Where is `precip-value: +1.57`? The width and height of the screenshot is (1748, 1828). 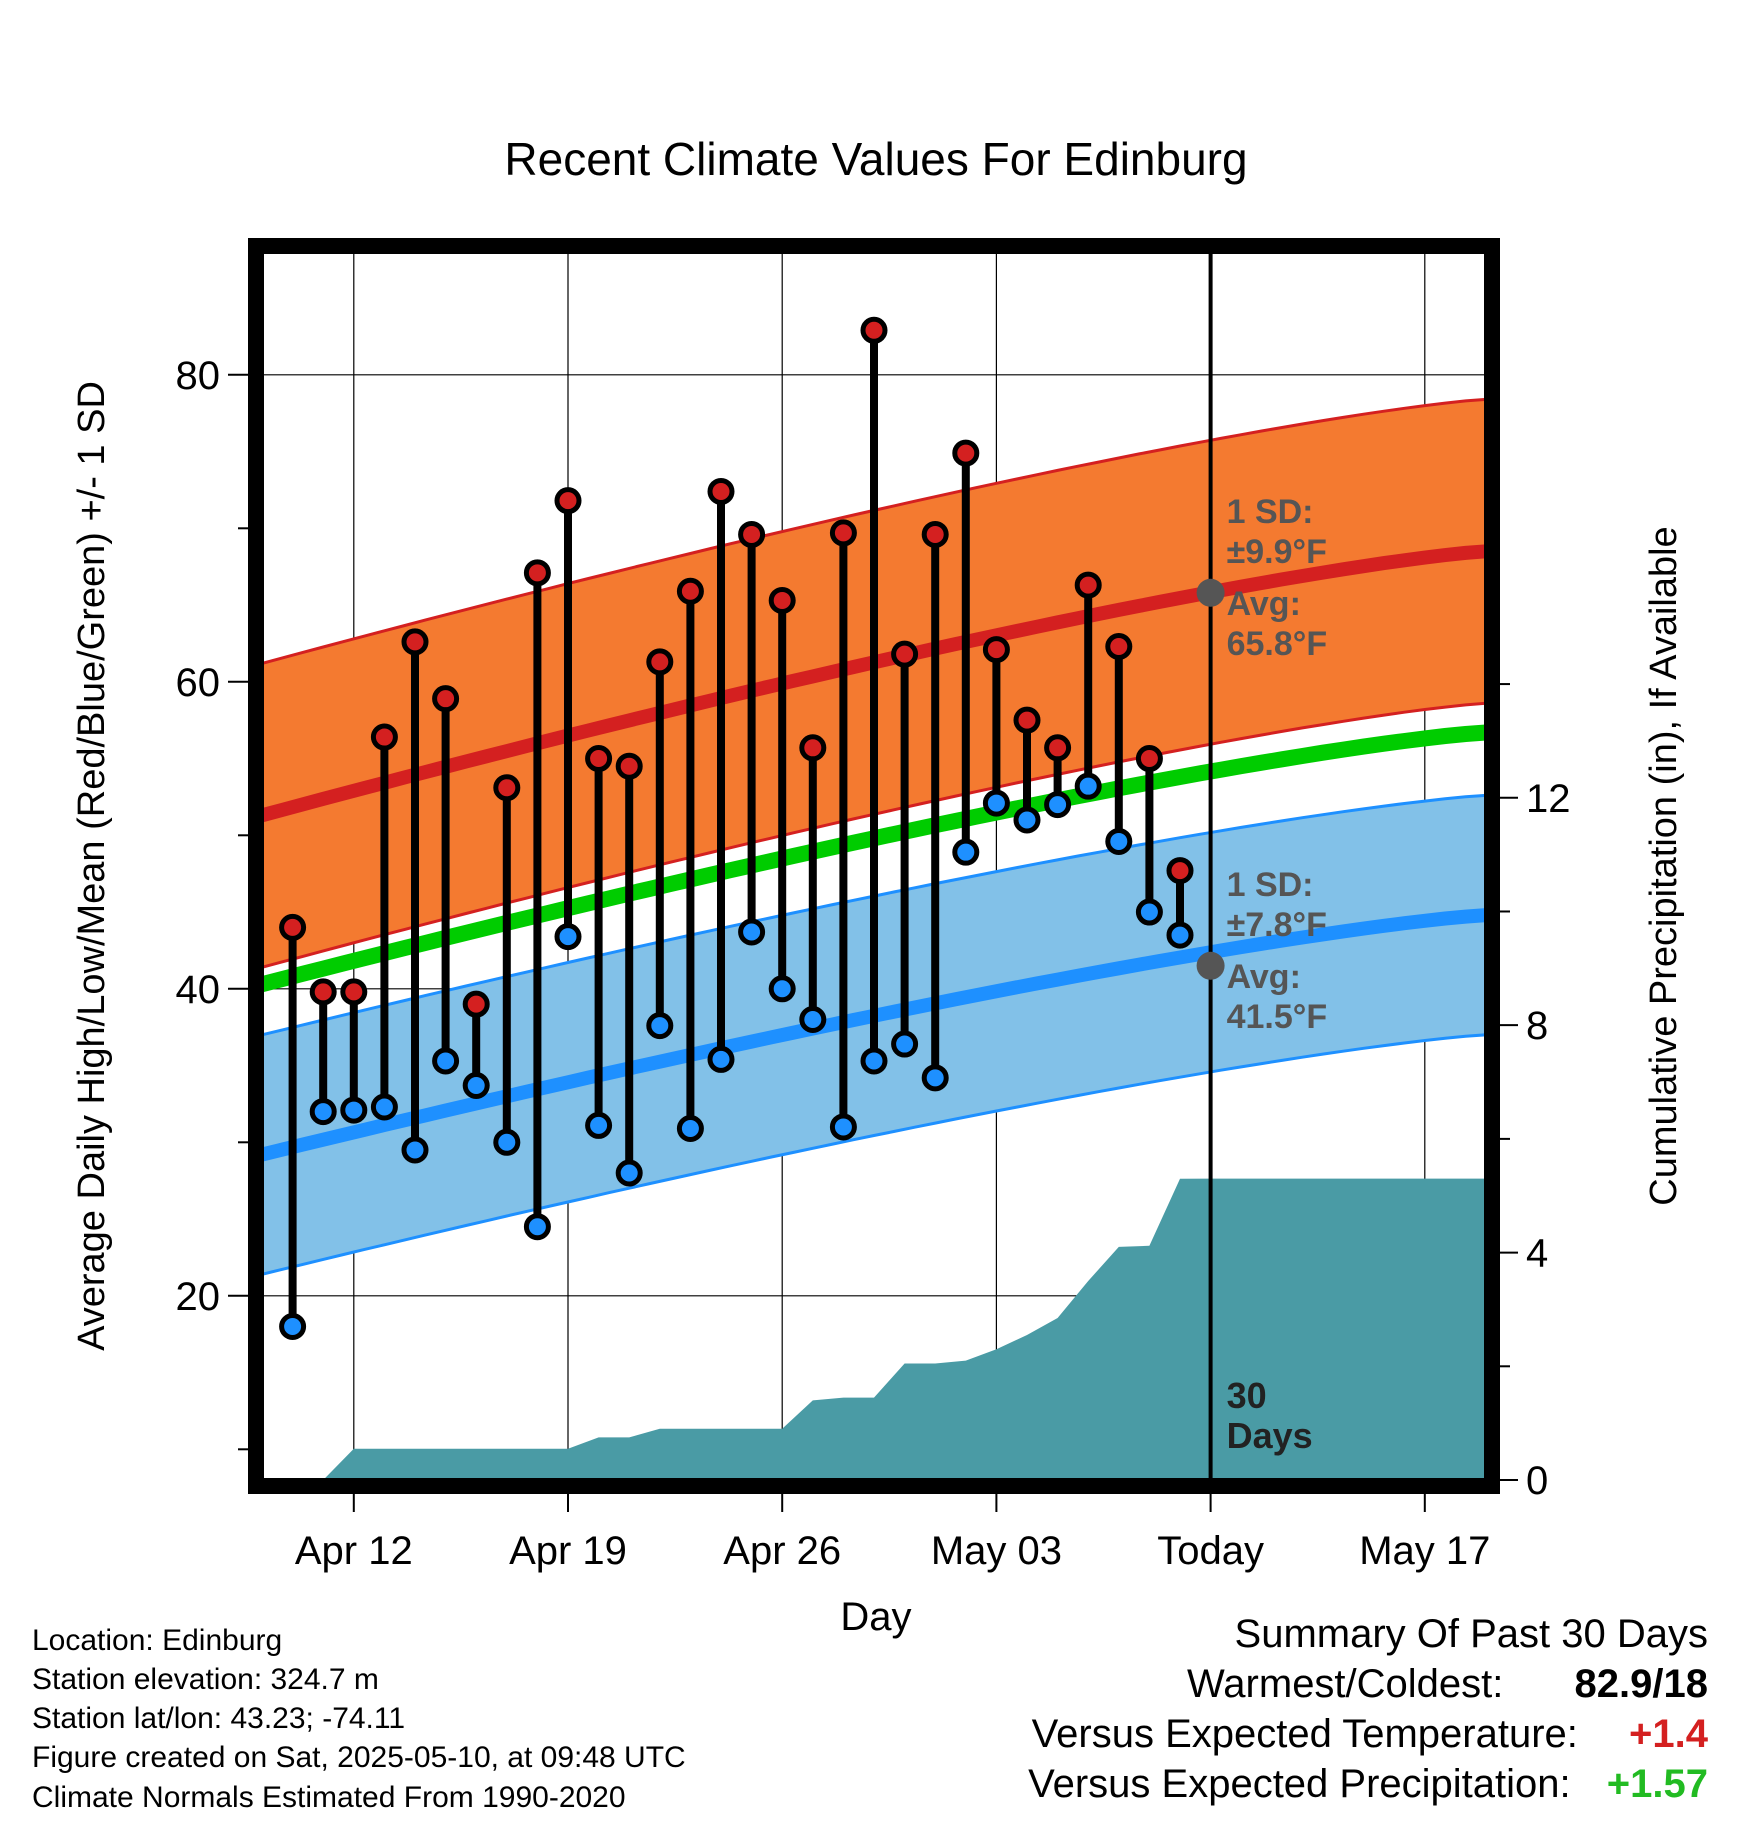
precip-value: +1.57 is located at coordinates (1657, 1784).